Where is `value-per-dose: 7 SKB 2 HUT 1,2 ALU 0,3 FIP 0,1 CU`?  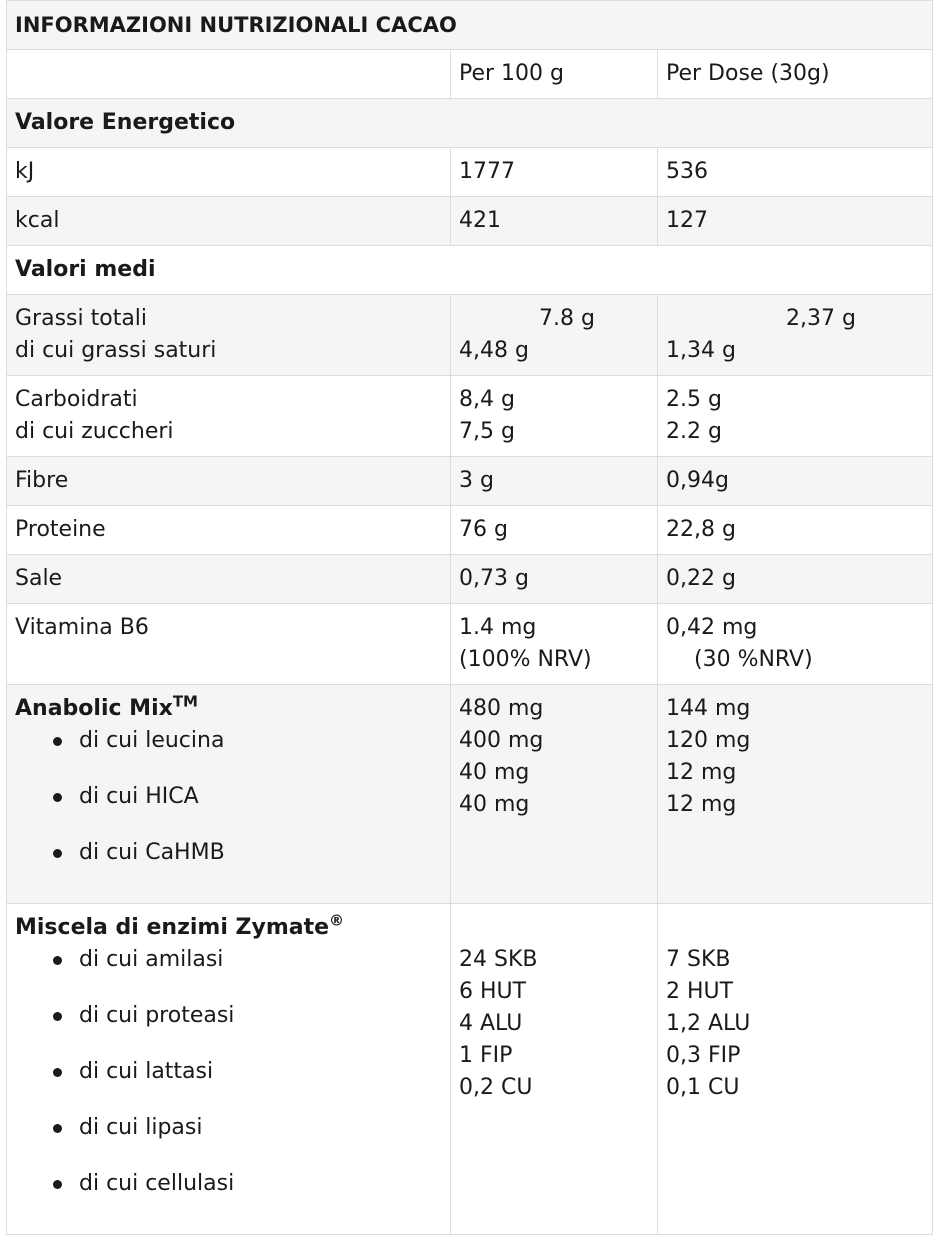 value-per-dose: 7 SKB 2 HUT 1,2 ALU 0,3 FIP 0,1 CU is located at coordinates (795, 1069).